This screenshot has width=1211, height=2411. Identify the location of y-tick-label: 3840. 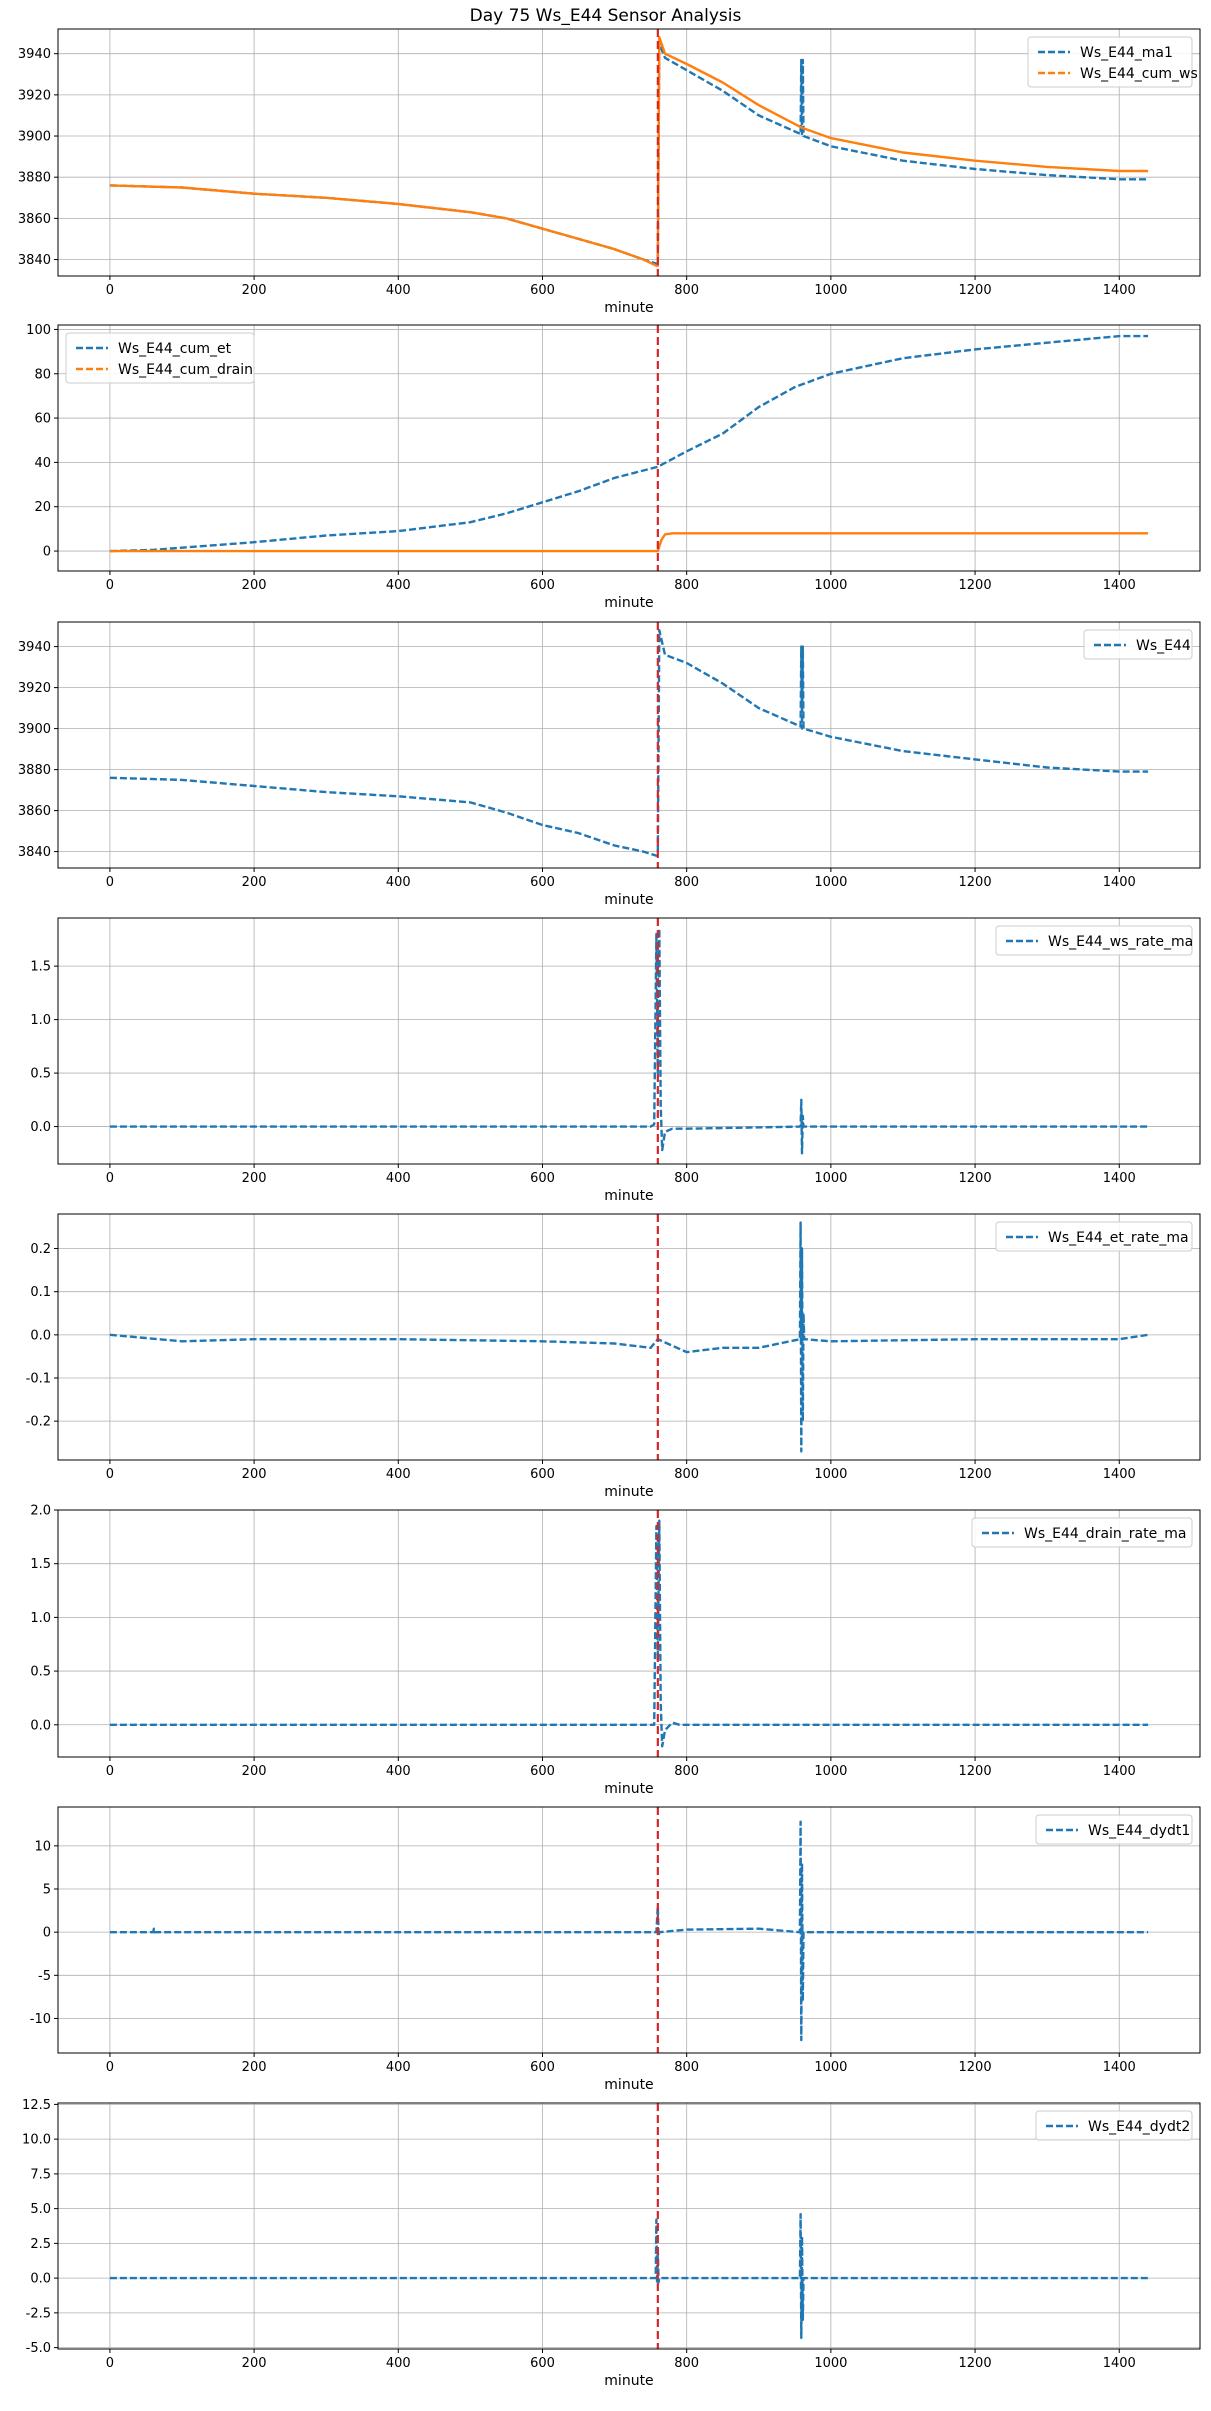
(34, 260).